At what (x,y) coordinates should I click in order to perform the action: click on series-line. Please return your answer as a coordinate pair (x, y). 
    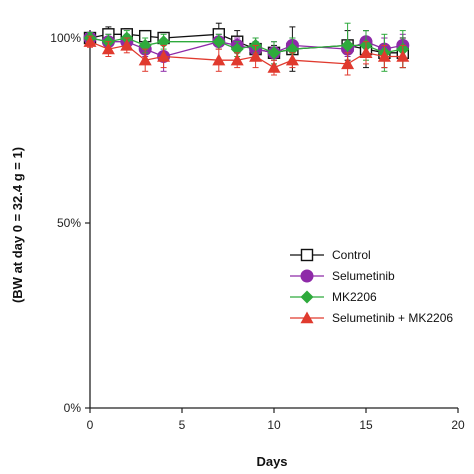
    Looking at the image, I should click on (246, 43).